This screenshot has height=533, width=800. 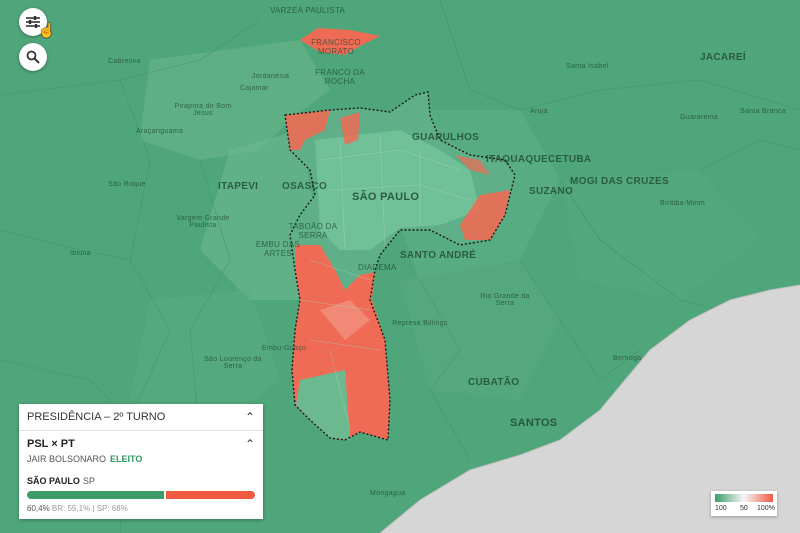 I want to click on sliders-icon, so click(x=33, y=22).